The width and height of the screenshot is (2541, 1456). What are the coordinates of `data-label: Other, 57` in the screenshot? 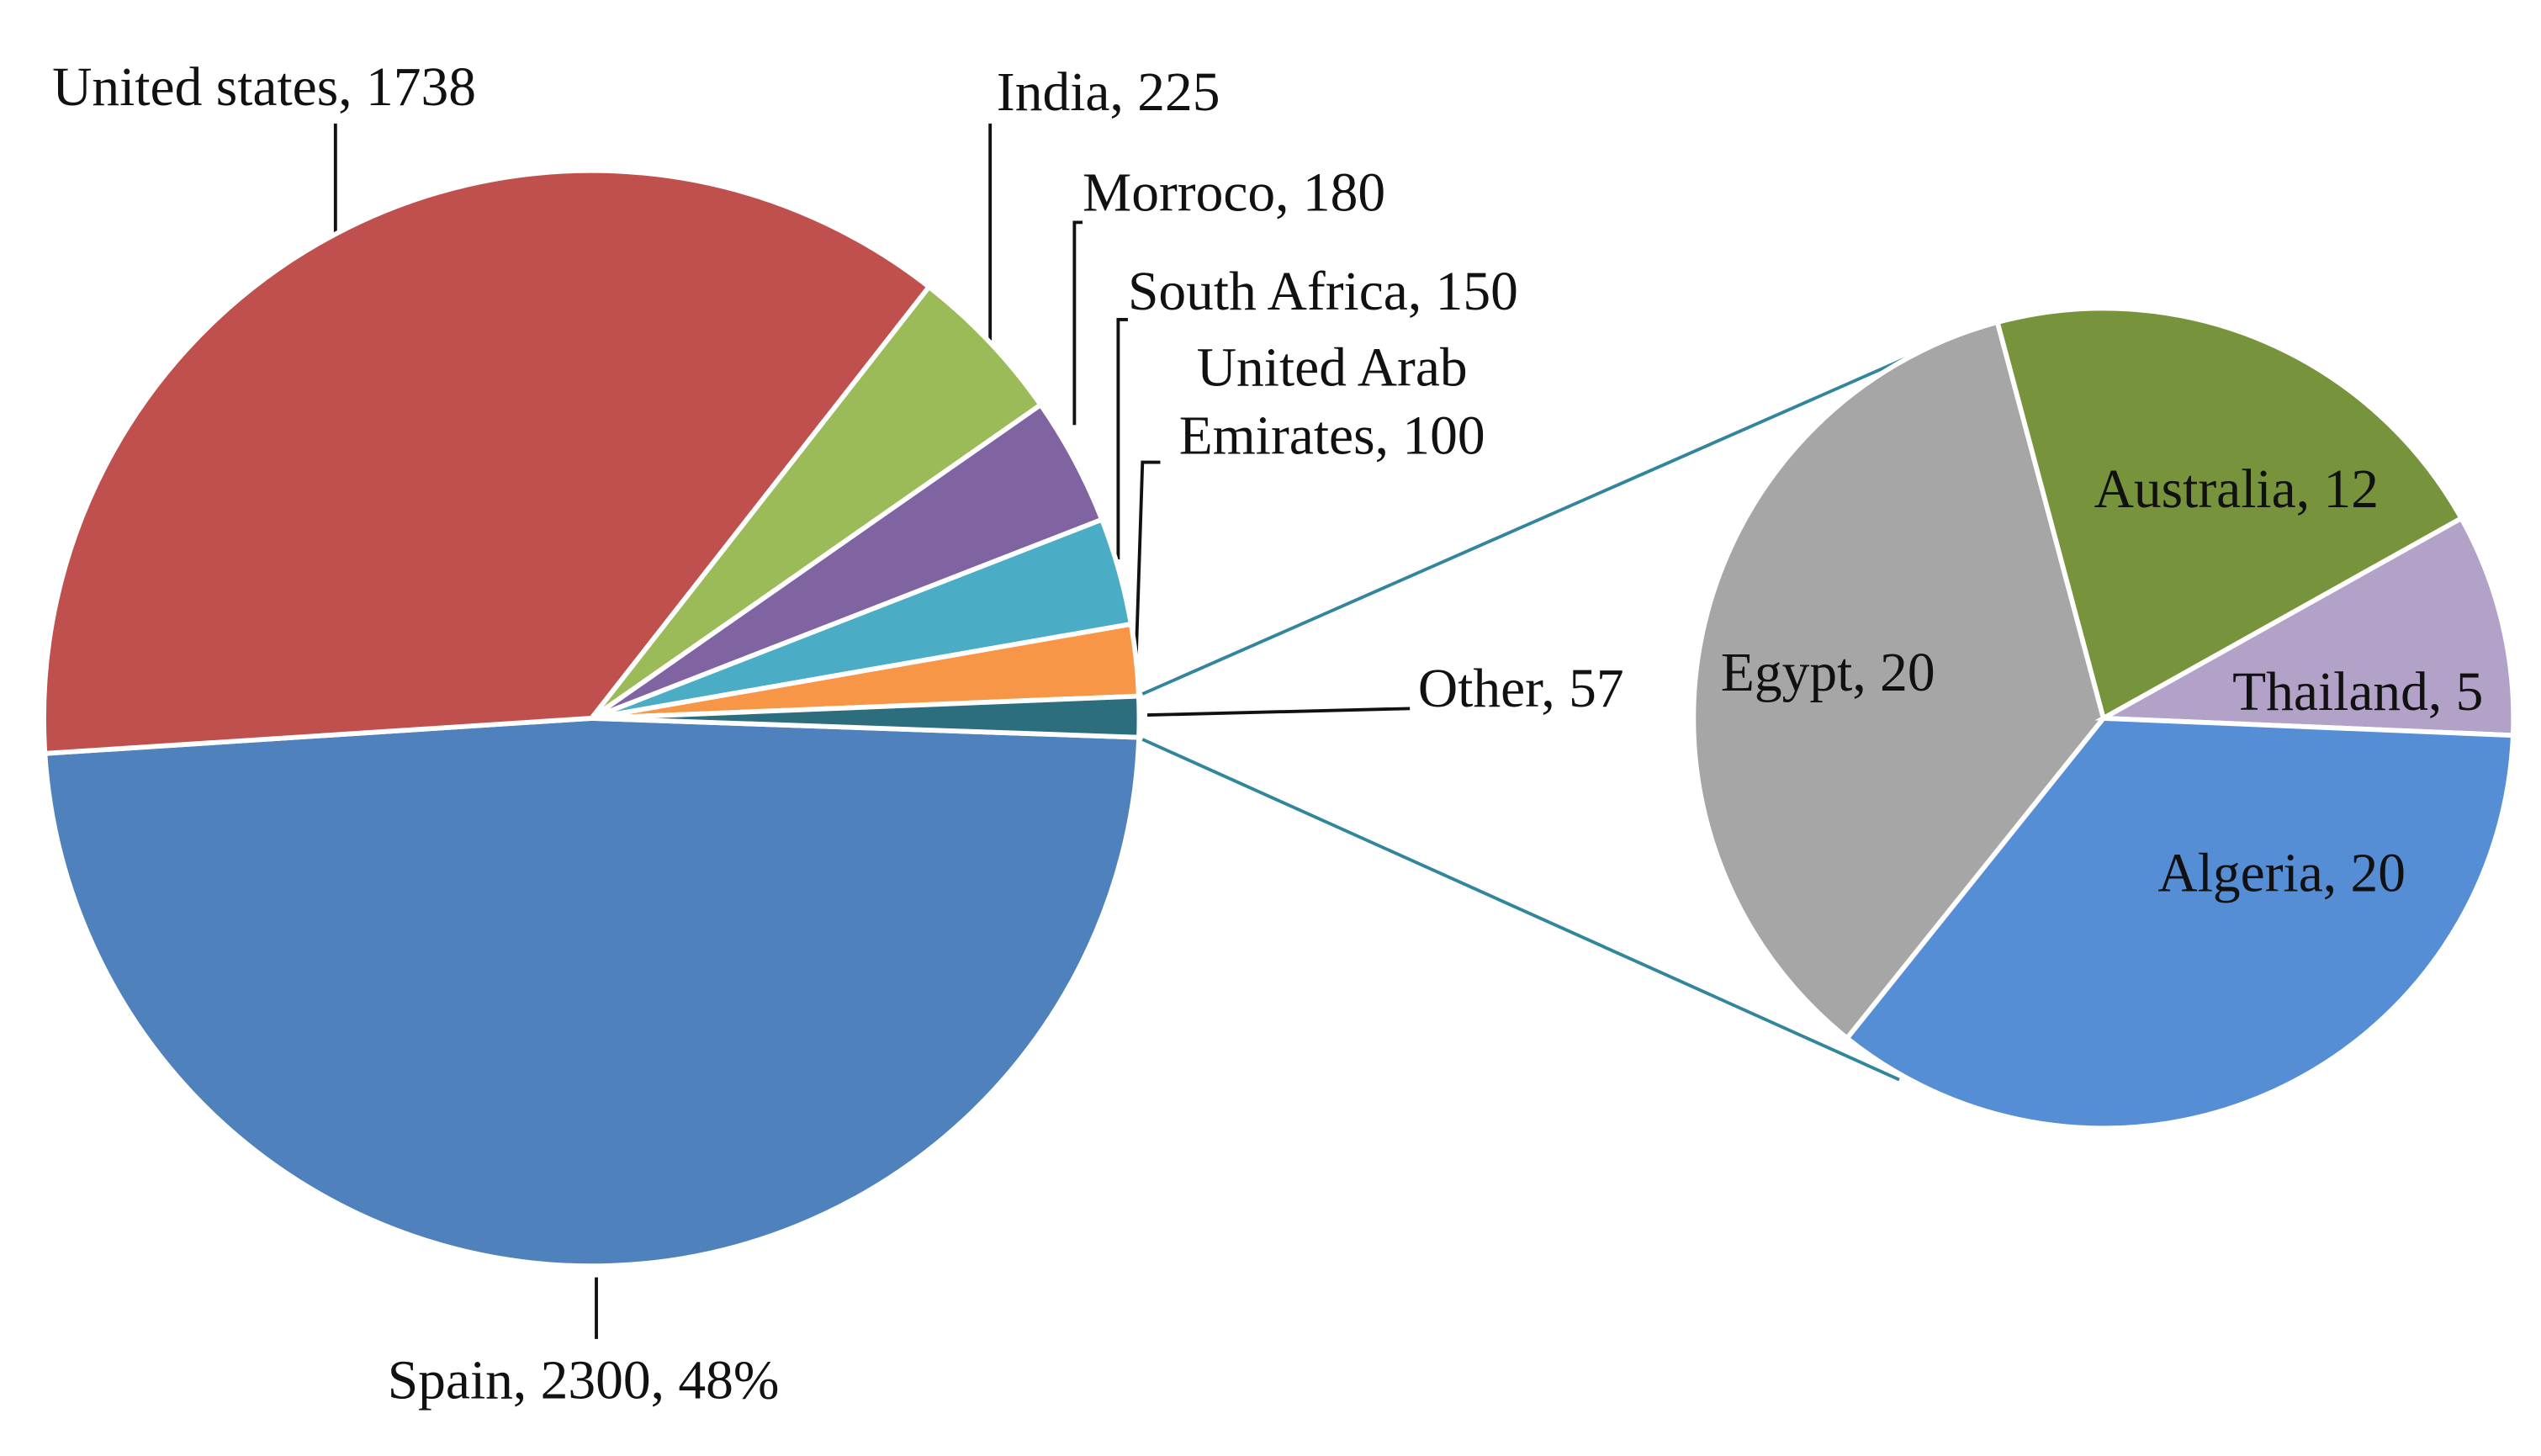 It's located at (1521, 689).